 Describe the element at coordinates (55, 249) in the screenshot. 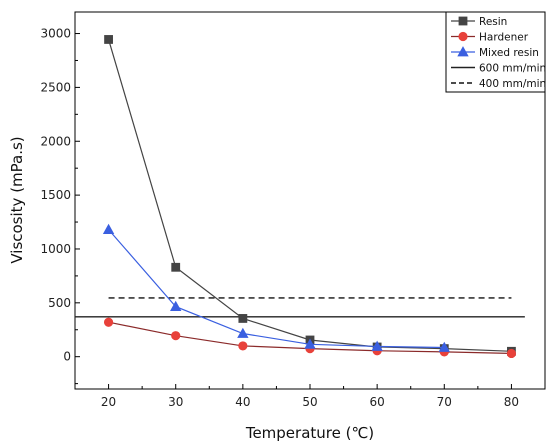

I see `y-tick-label: 1000` at that location.